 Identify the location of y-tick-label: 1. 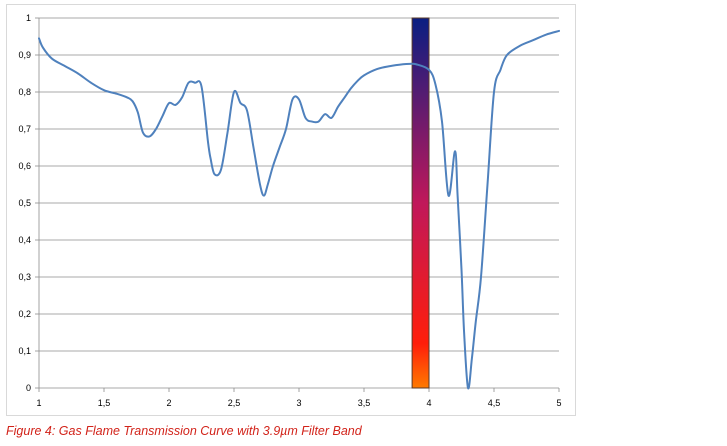
(28, 18).